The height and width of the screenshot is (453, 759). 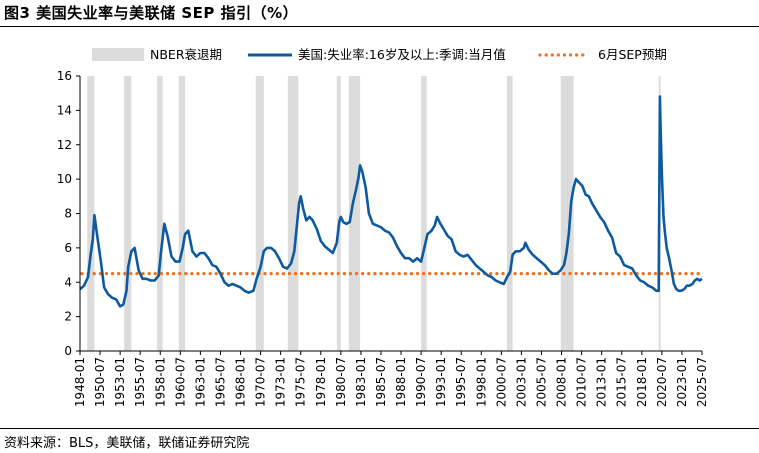 I want to click on x-tick-label: 1975-07, so click(x=301, y=382).